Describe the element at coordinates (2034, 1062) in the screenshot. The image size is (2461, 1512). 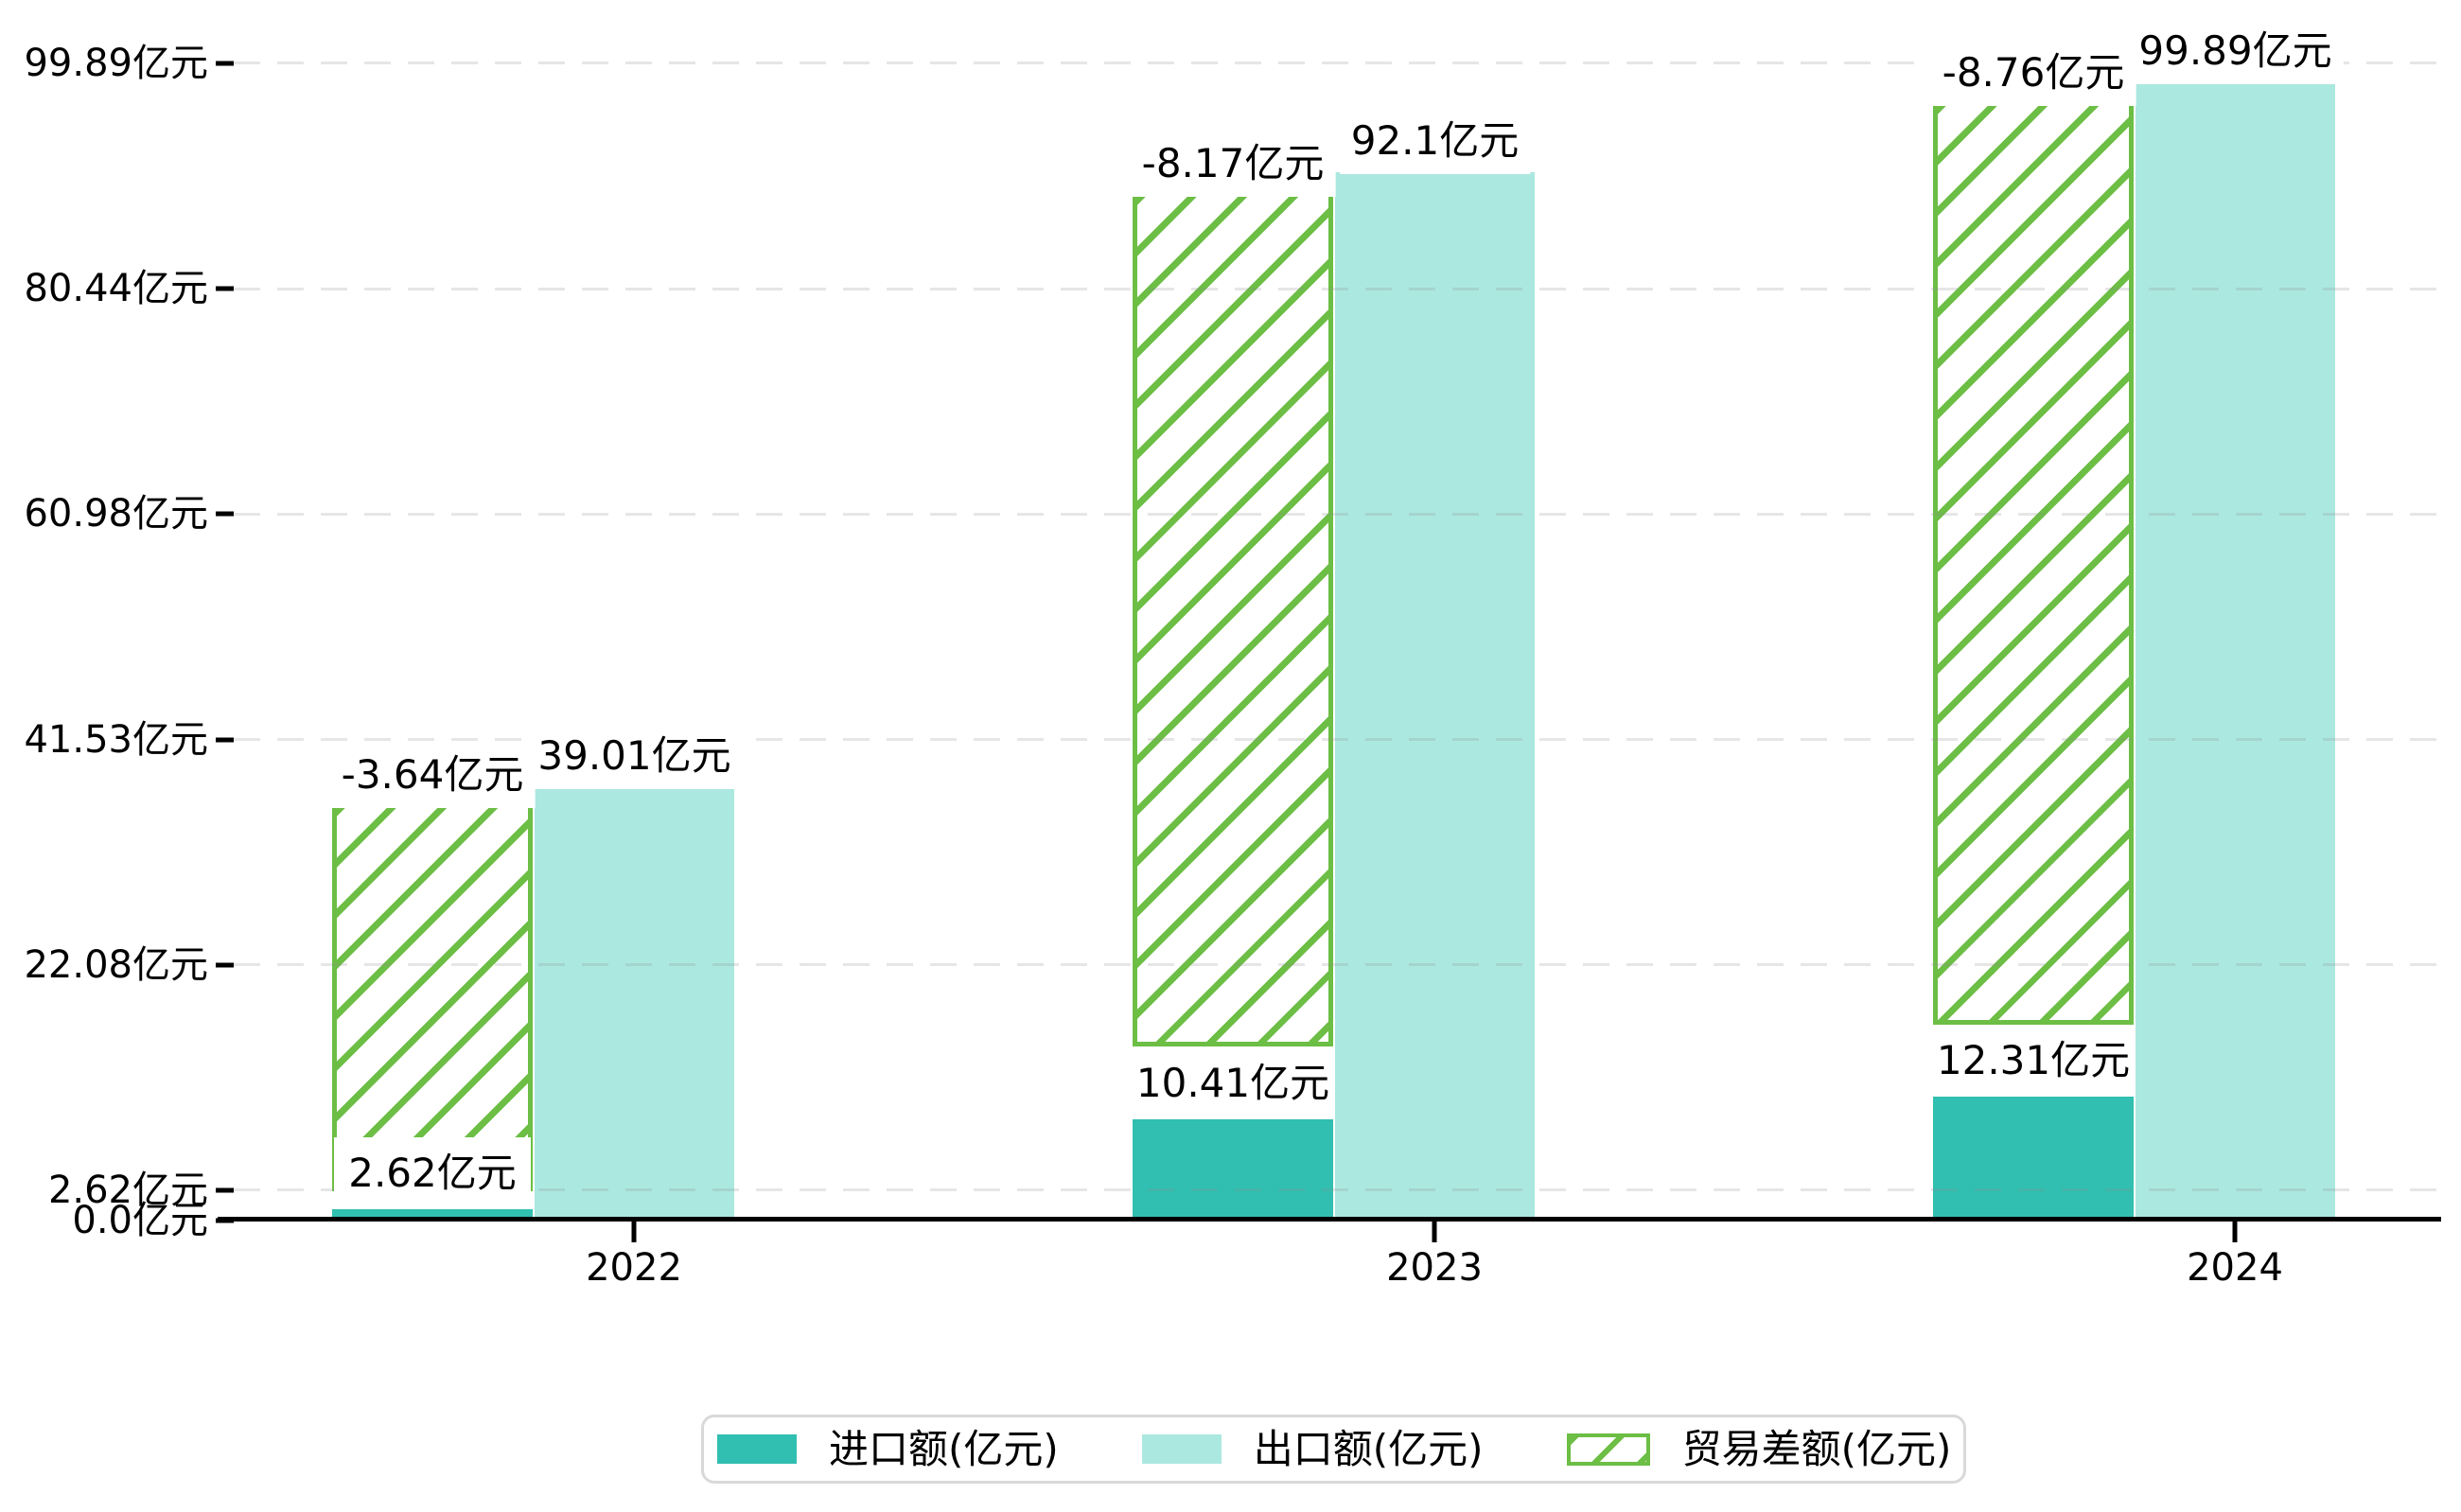
I see `import-value-label-2024: 12.31亿元` at that location.